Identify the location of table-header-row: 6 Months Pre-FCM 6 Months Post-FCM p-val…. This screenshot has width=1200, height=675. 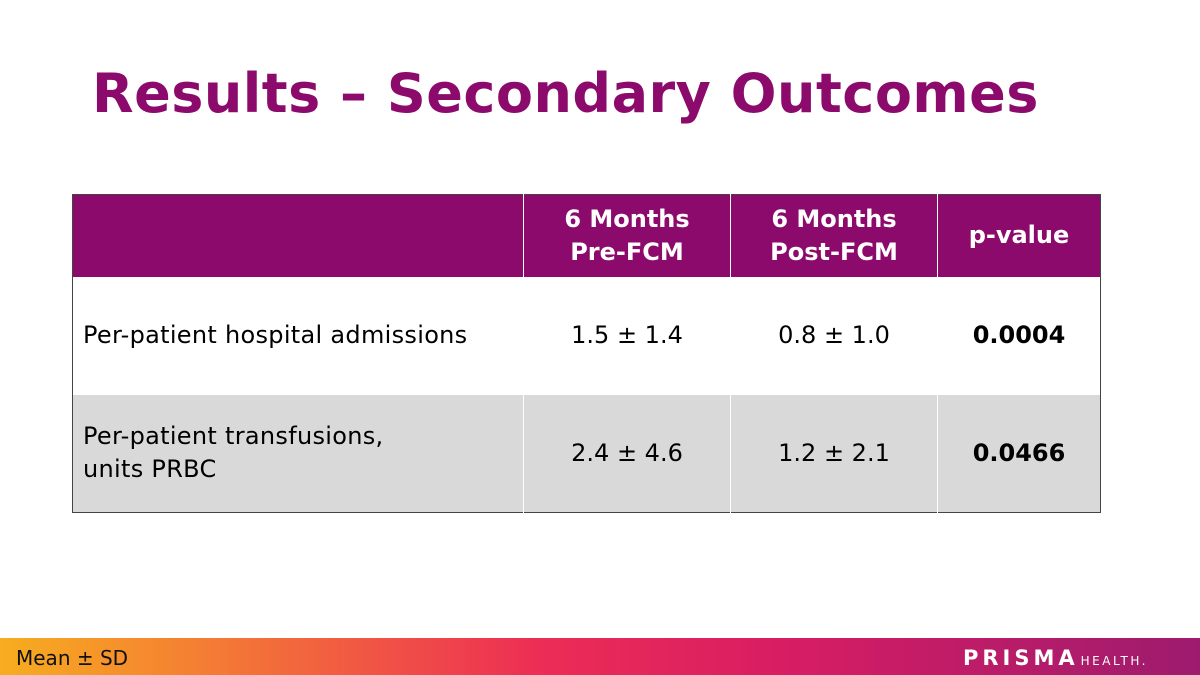
(586, 235).